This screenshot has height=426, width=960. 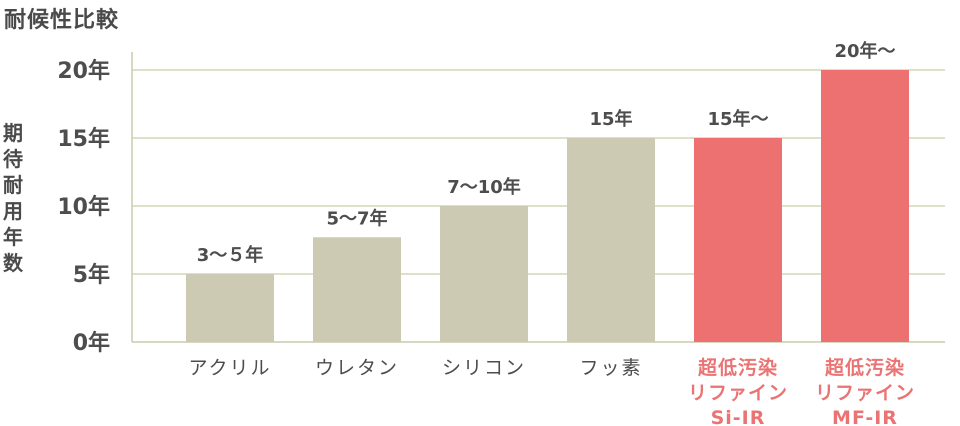 What do you see at coordinates (610, 368) in the screenshot?
I see `x-tick-label: フッ素` at bounding box center [610, 368].